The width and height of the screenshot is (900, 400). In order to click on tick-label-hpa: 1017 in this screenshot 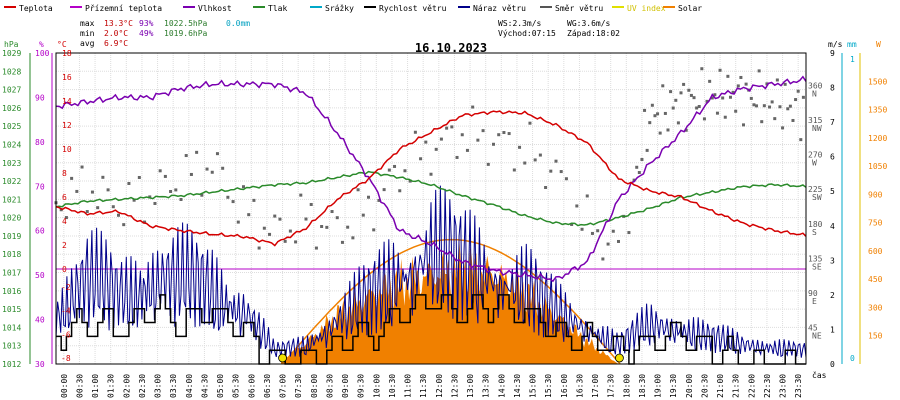, I will do `click(11, 273)`.